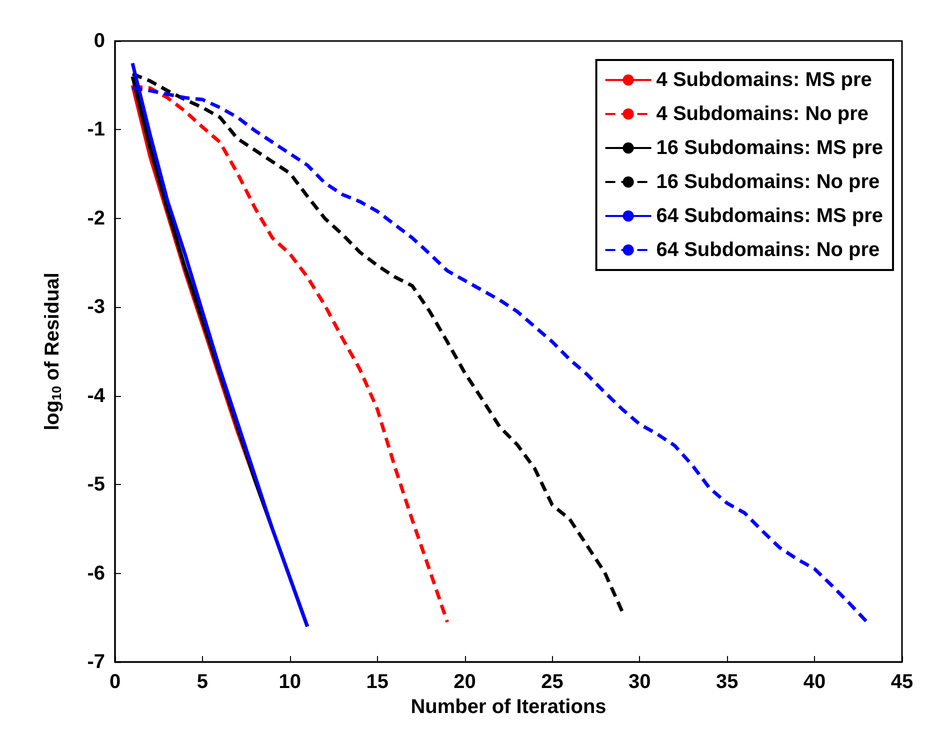 The width and height of the screenshot is (945, 731). I want to click on legend-label: 16 Subdomains: No pre, so click(768, 182).